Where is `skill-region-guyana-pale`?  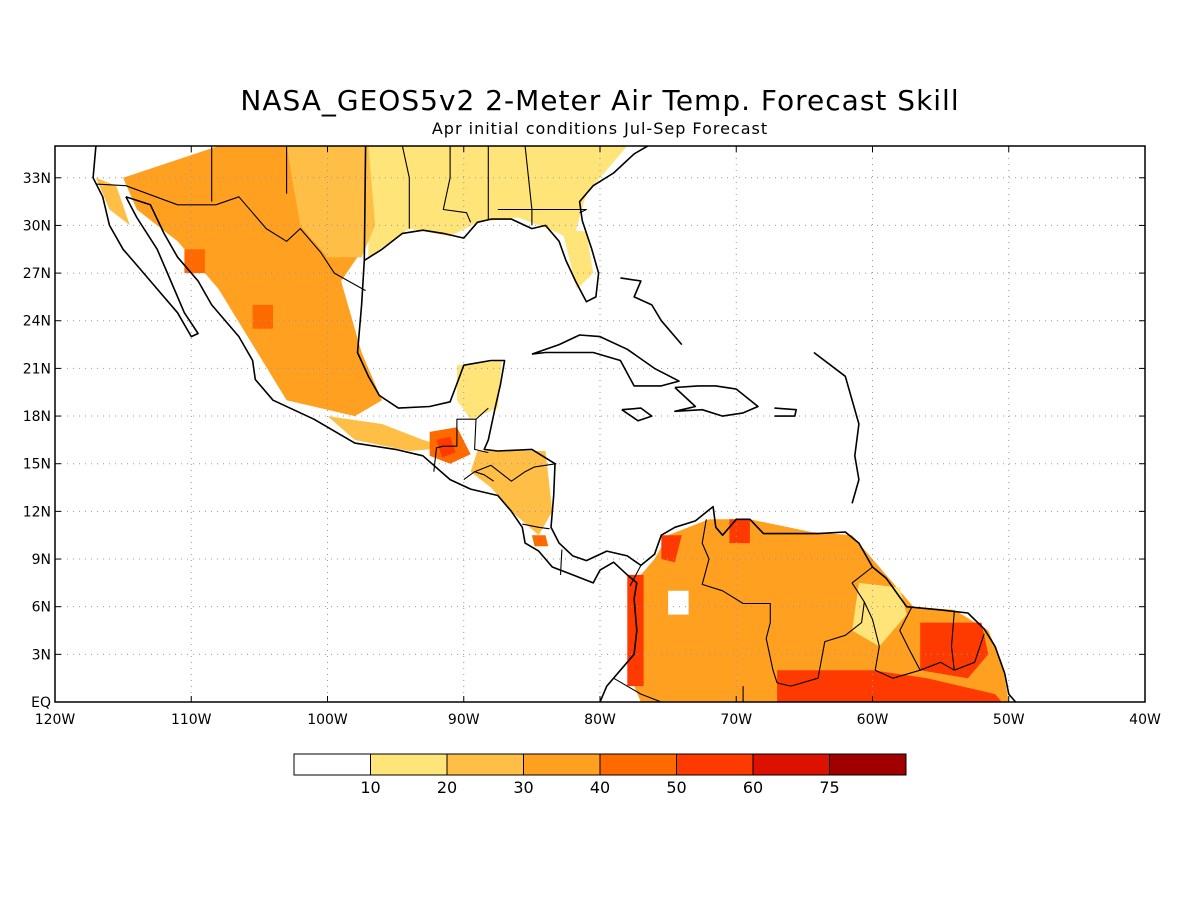
skill-region-guyana-pale is located at coordinates (879, 614).